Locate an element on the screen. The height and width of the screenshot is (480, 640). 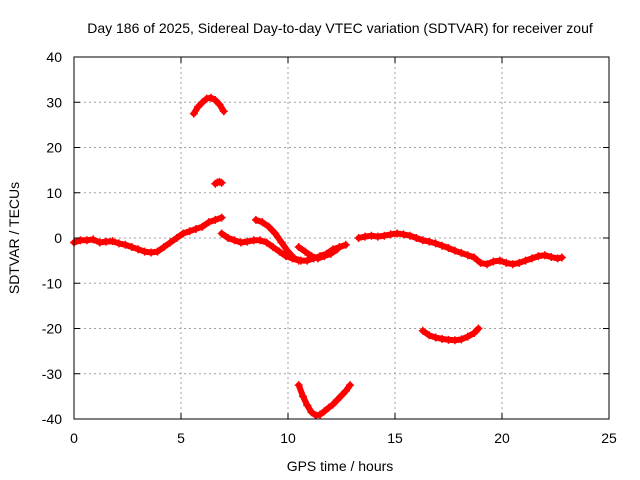
series-blip is located at coordinates (218, 182).